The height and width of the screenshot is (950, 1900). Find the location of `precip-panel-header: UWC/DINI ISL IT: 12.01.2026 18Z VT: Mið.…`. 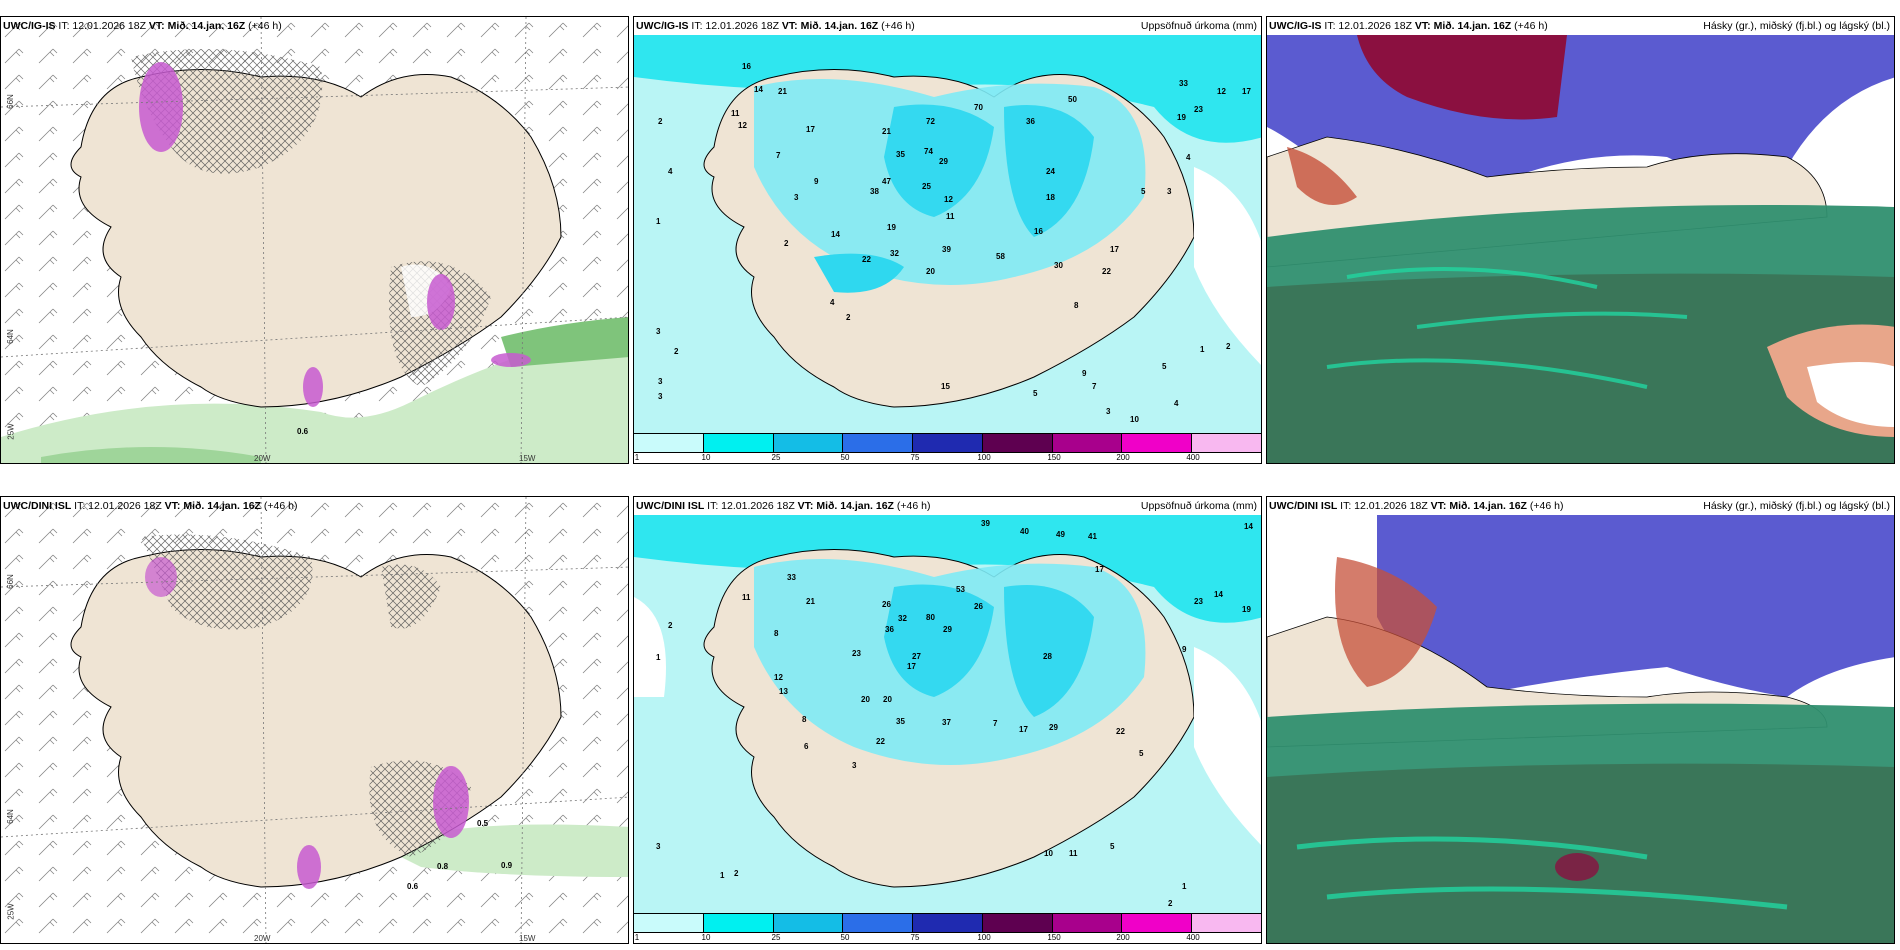

precip-panel-header: UWC/DINI ISL IT: 12.01.2026 18Z VT: Mið.… is located at coordinates (946, 506).